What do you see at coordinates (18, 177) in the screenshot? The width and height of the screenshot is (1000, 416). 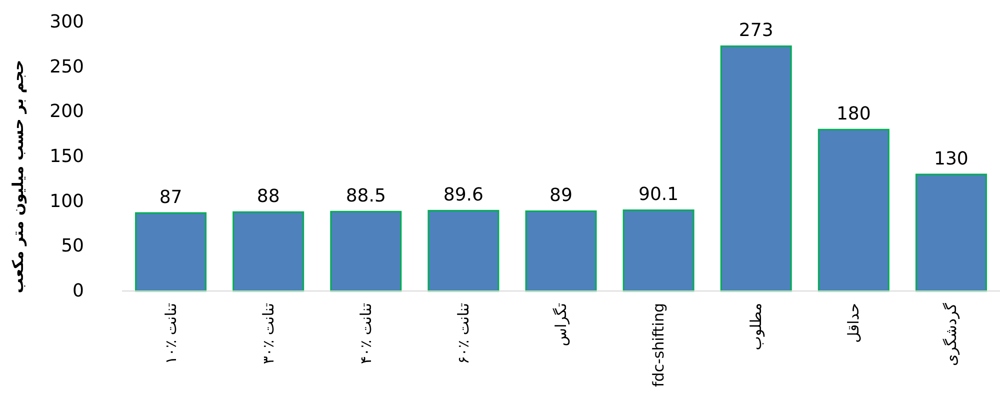 I see `y-axis-title: حجم بر حسب میلیون متر مکعب` at bounding box center [18, 177].